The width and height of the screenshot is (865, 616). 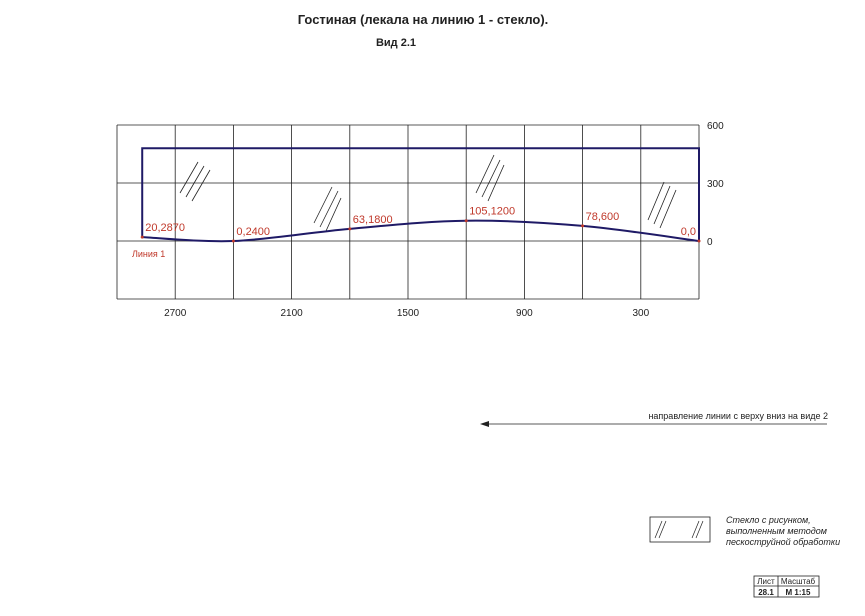 What do you see at coordinates (688, 232) in the screenshot?
I see `point-label: 0,0` at bounding box center [688, 232].